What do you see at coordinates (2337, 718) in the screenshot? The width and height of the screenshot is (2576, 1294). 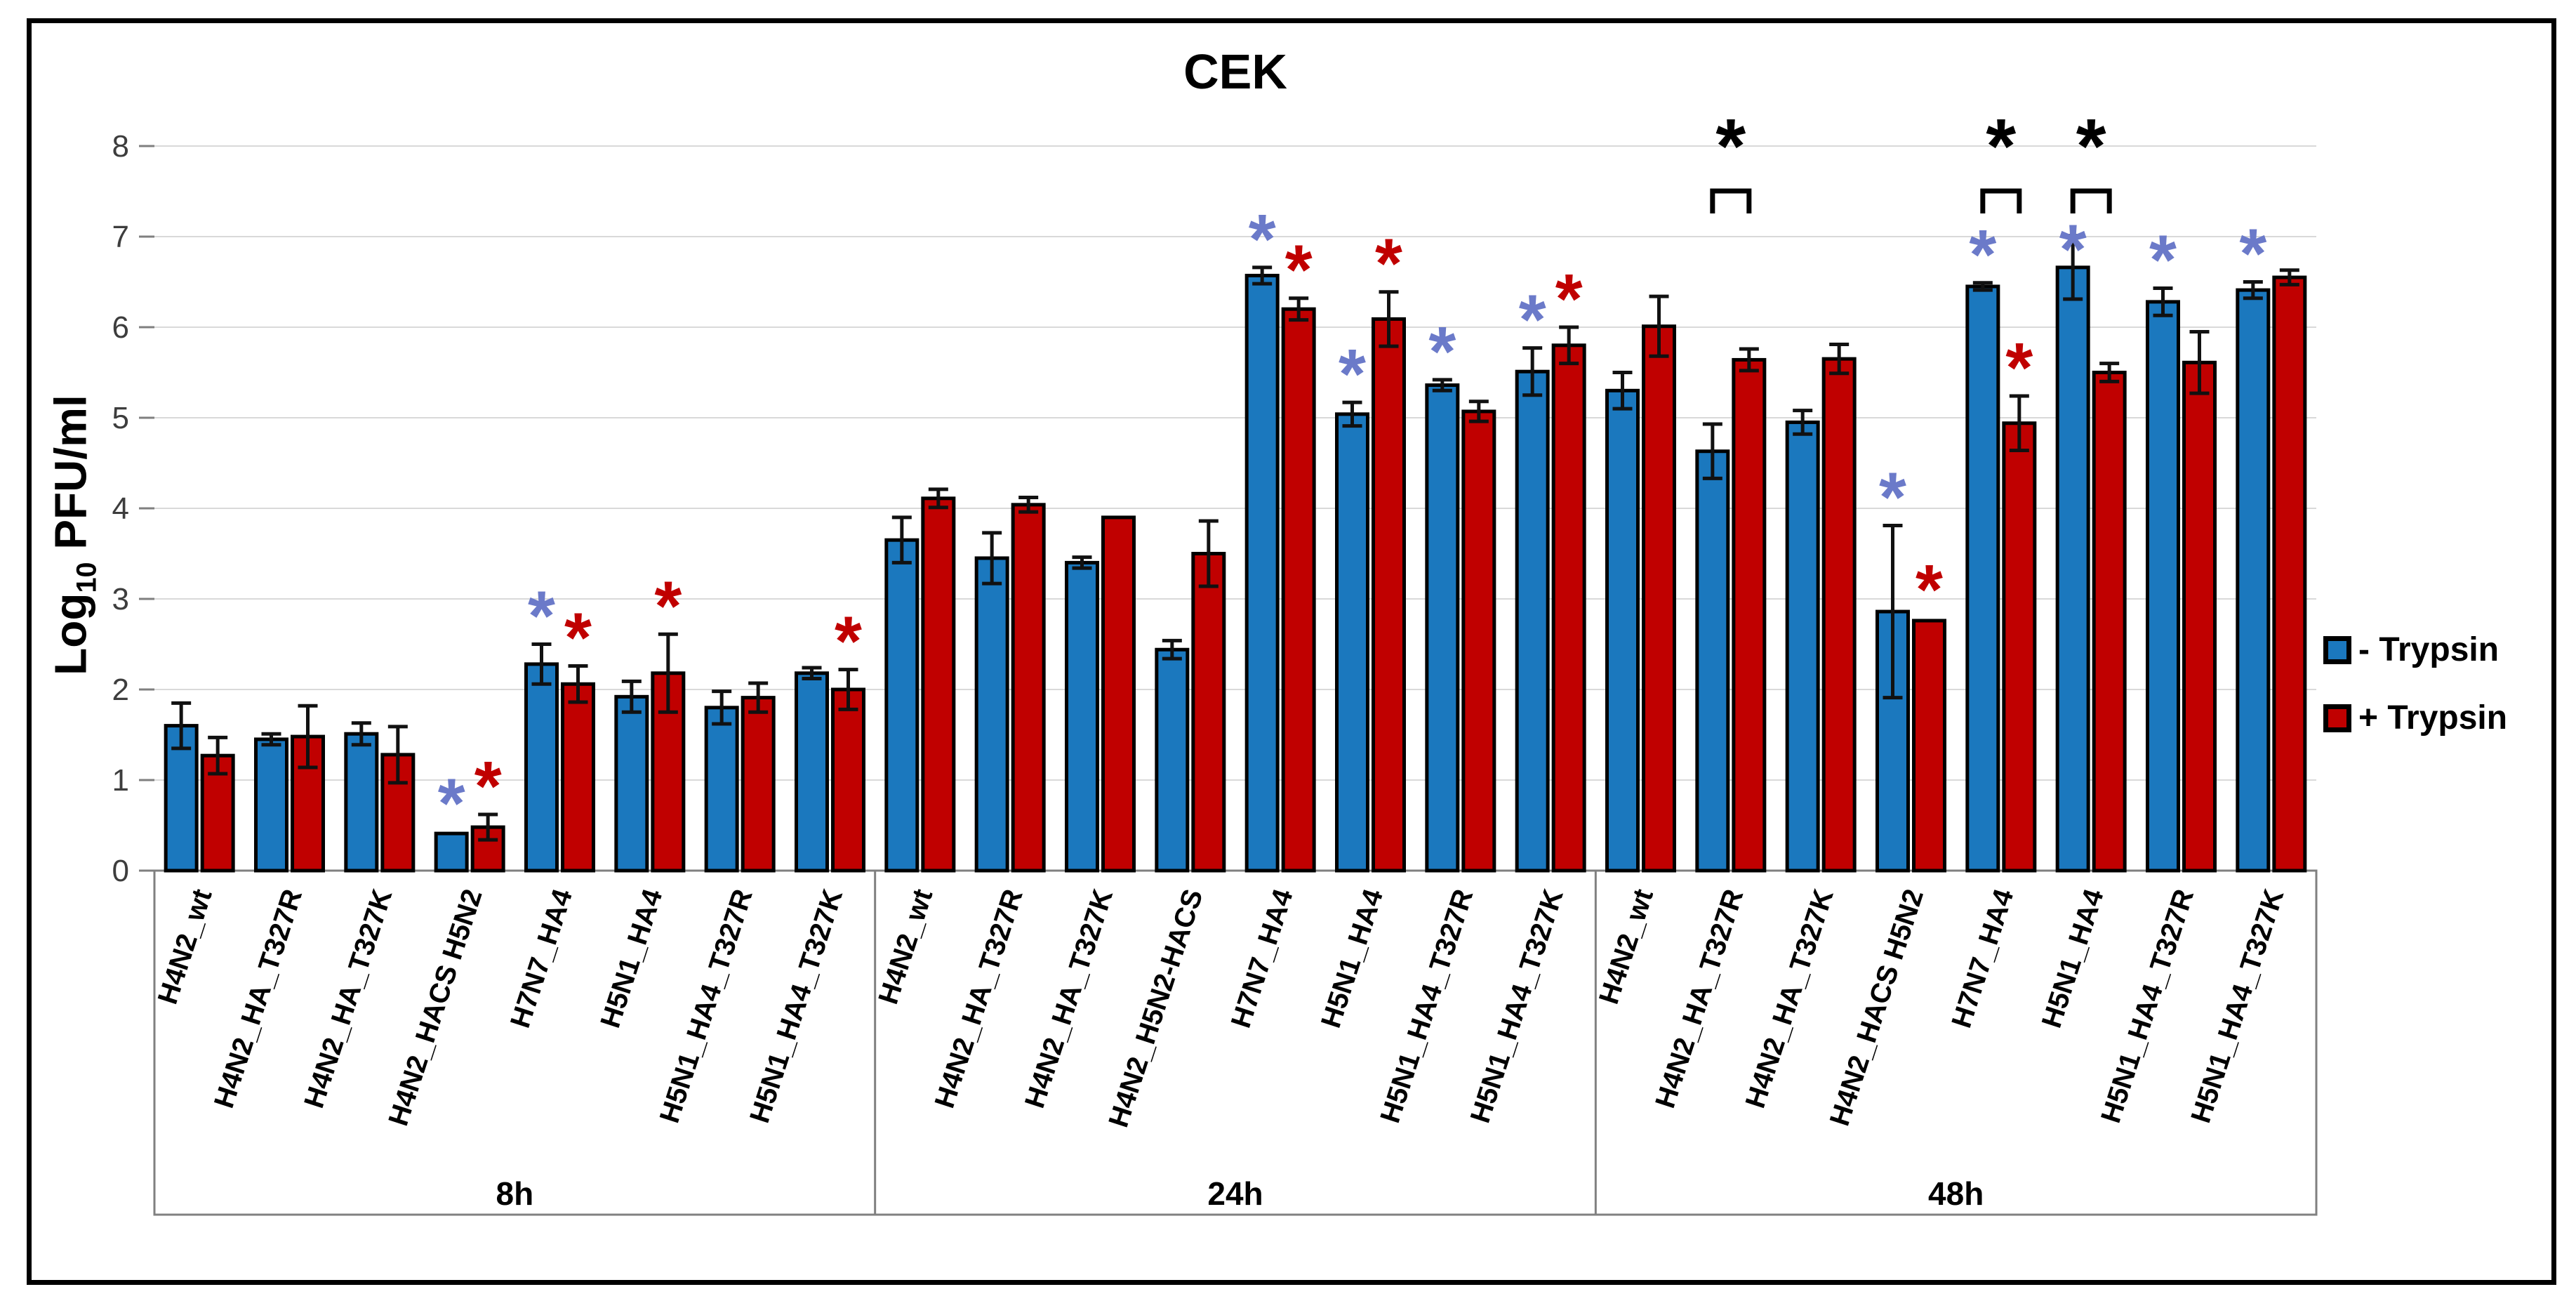 I see `legend-swatch-plus-trypsin` at bounding box center [2337, 718].